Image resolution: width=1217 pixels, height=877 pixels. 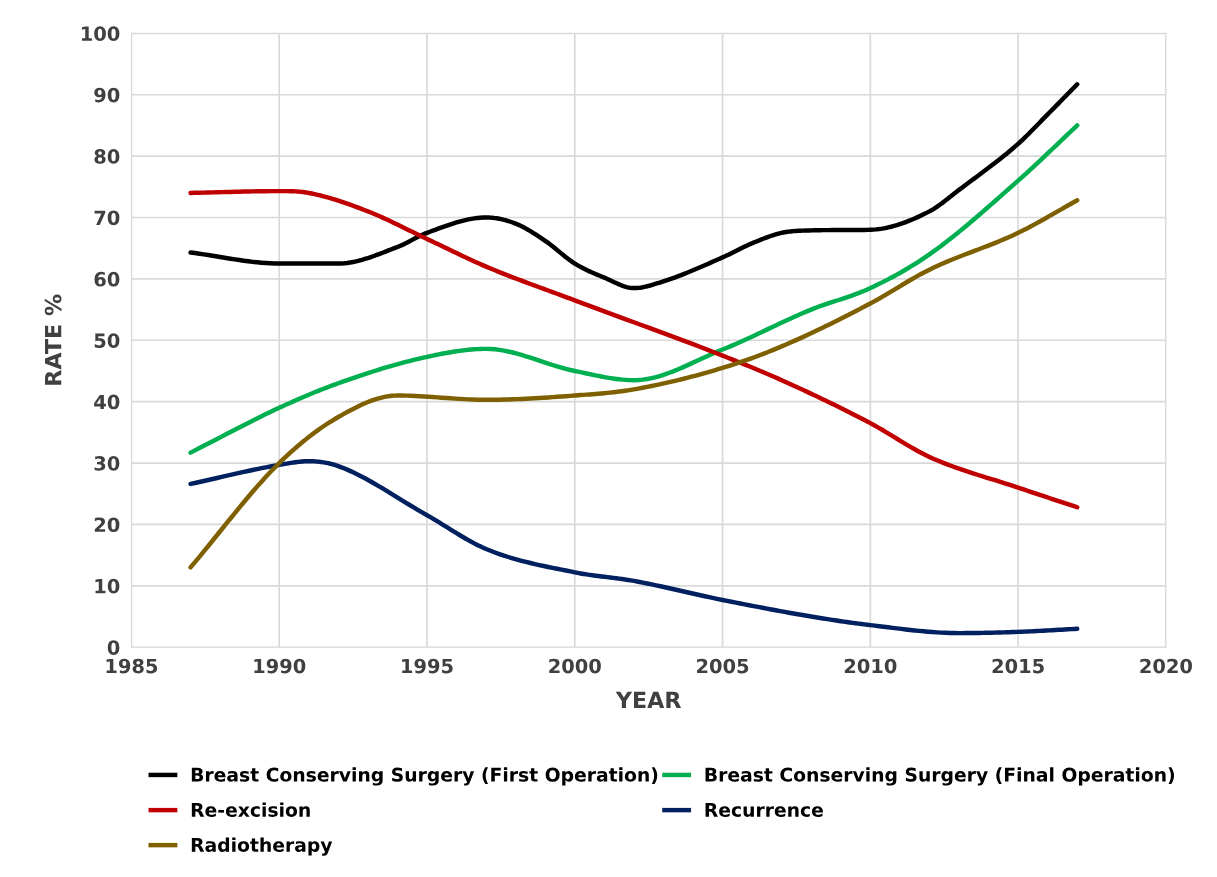 I want to click on y-tick-label: 100, so click(x=100, y=33).